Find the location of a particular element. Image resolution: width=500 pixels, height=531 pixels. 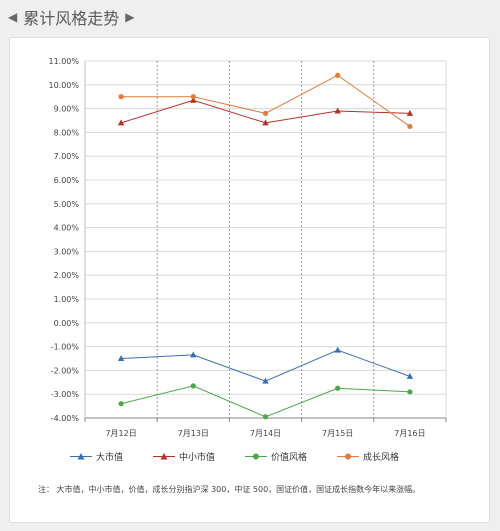

y-tick-label: 3.00% is located at coordinates (67, 251).